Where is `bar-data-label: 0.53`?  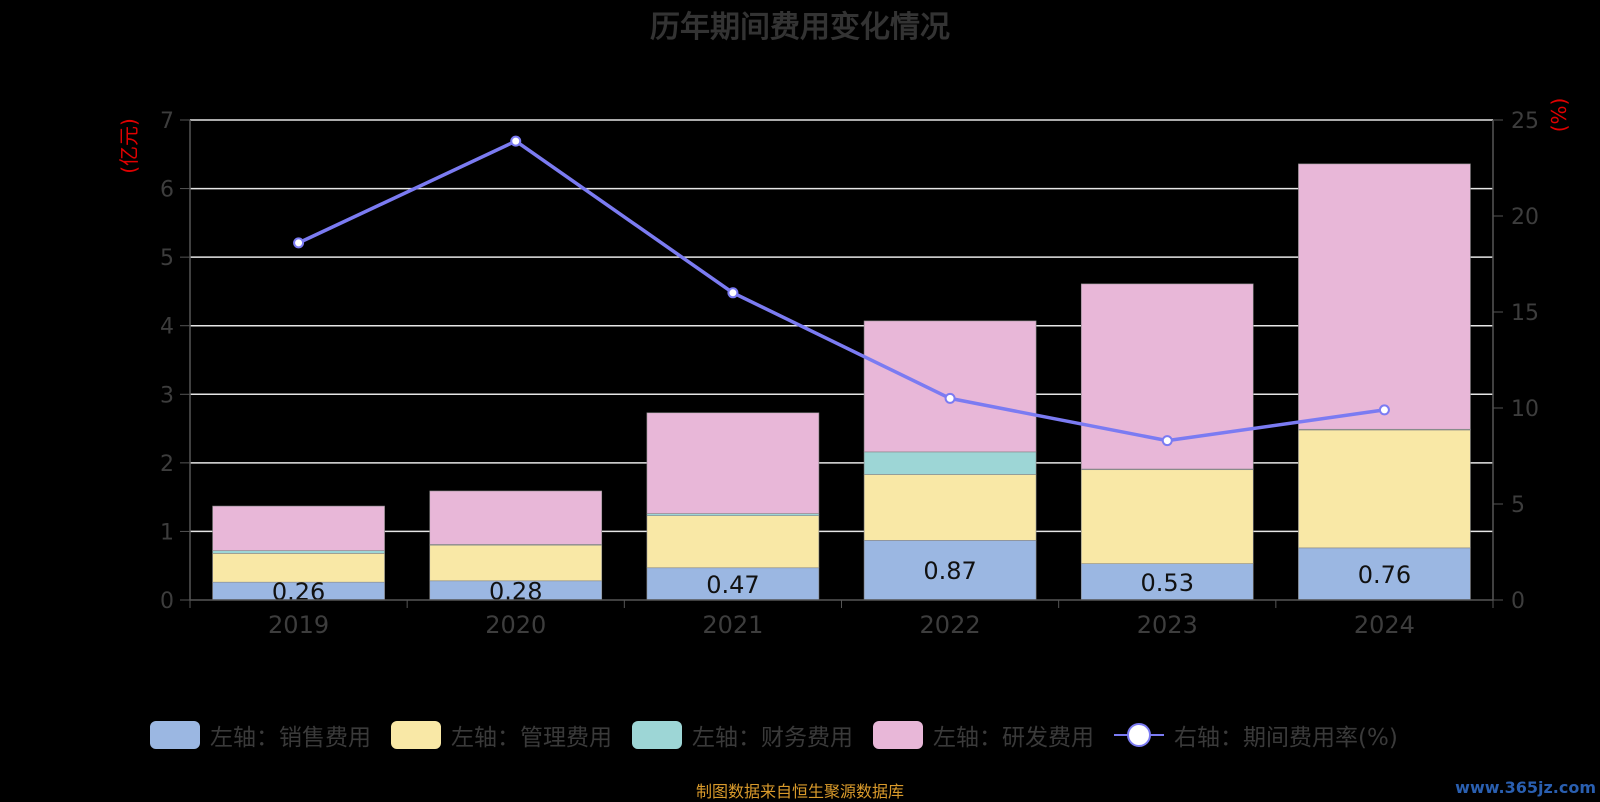 bar-data-label: 0.53 is located at coordinates (1167, 583).